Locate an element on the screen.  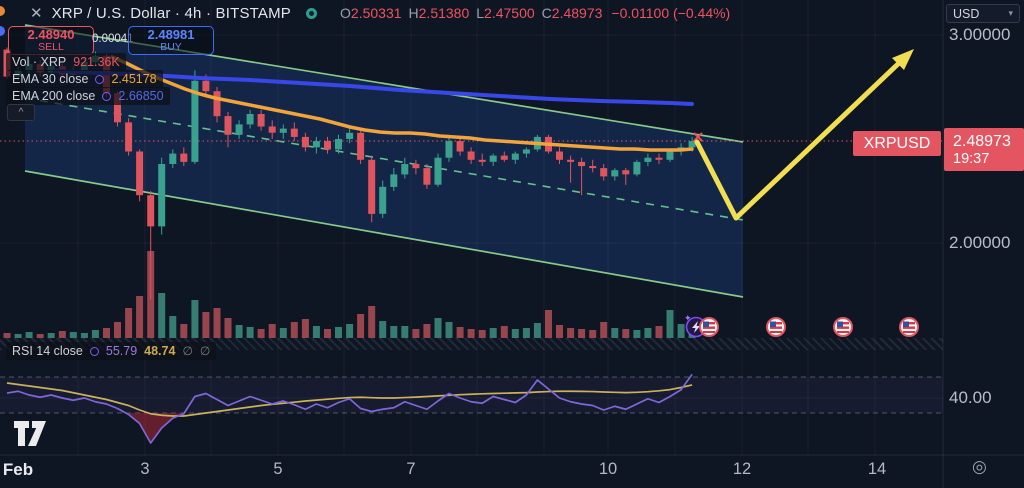
collapse-legend-button: ^ is located at coordinates (21, 112).